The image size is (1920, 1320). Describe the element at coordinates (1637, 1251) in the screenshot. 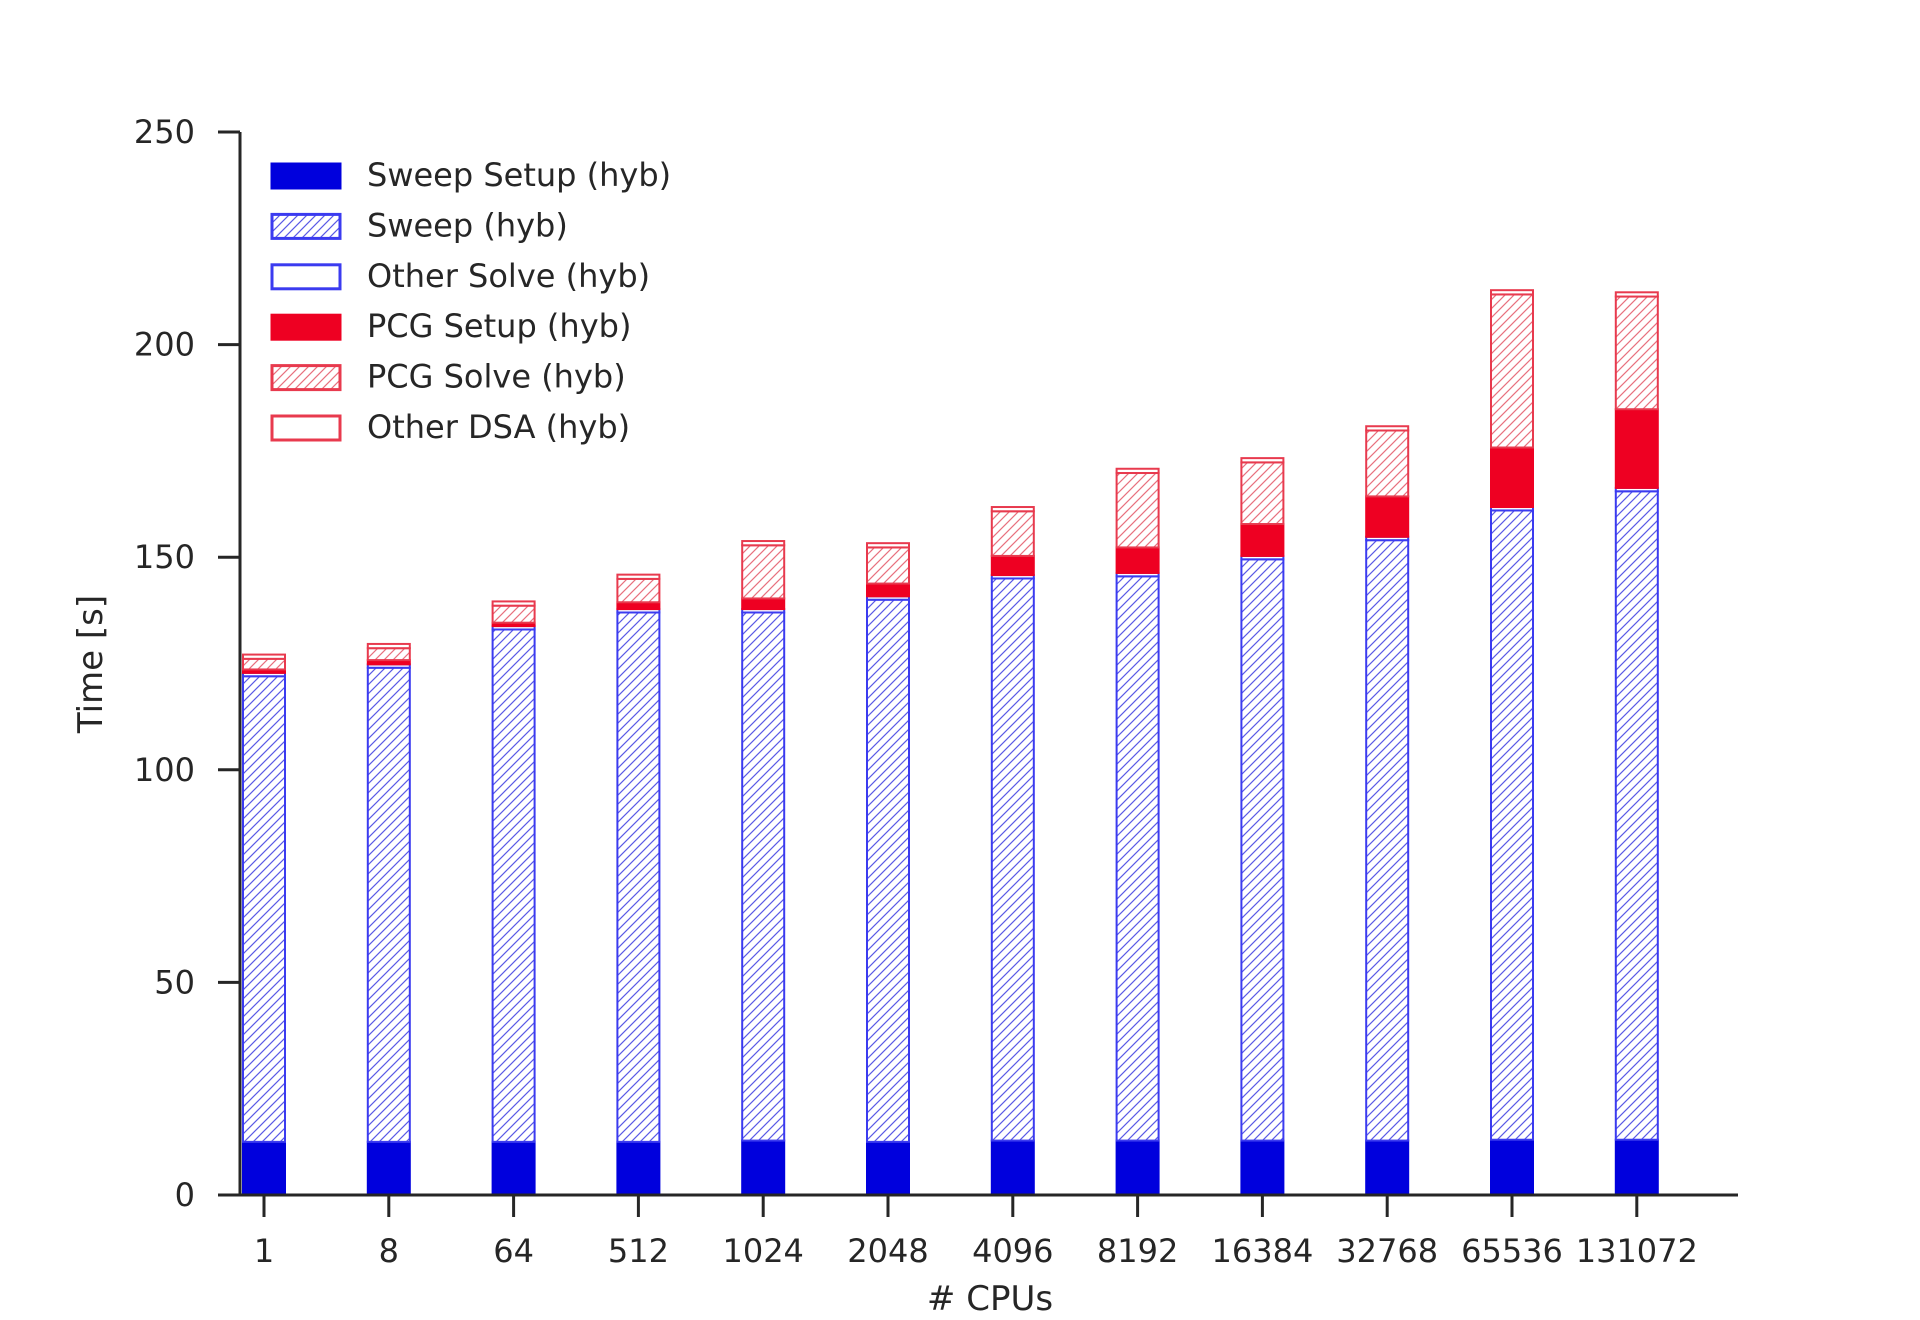

I see `x-tick-label: 131072` at that location.